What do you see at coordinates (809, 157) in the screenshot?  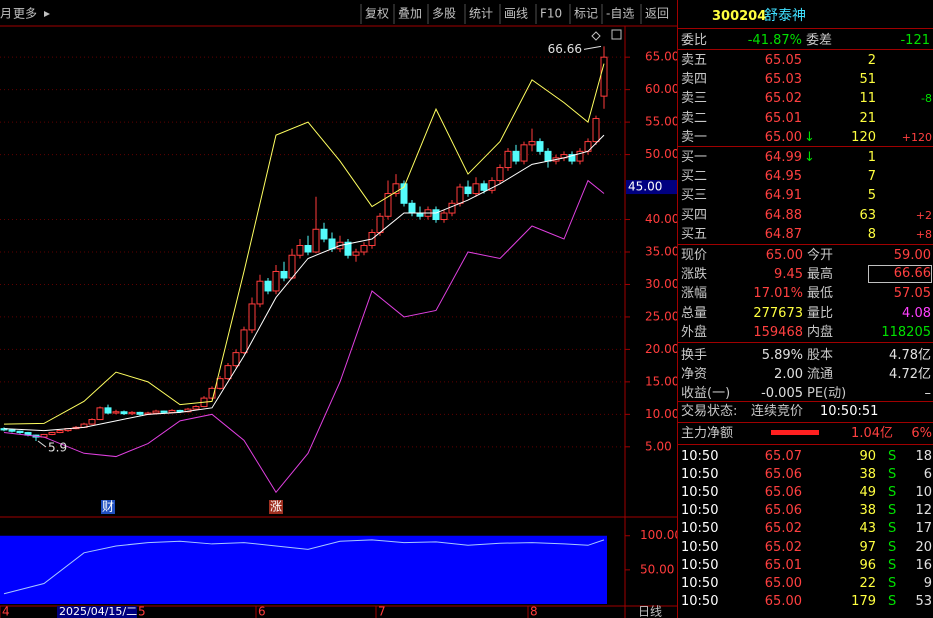 I see `book-arrow: ↓` at bounding box center [809, 157].